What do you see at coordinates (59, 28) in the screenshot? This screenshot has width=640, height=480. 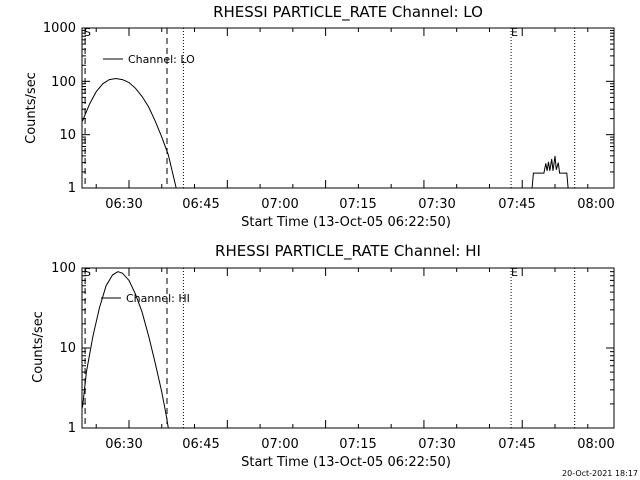 I see `y-tick-label: 1000` at bounding box center [59, 28].